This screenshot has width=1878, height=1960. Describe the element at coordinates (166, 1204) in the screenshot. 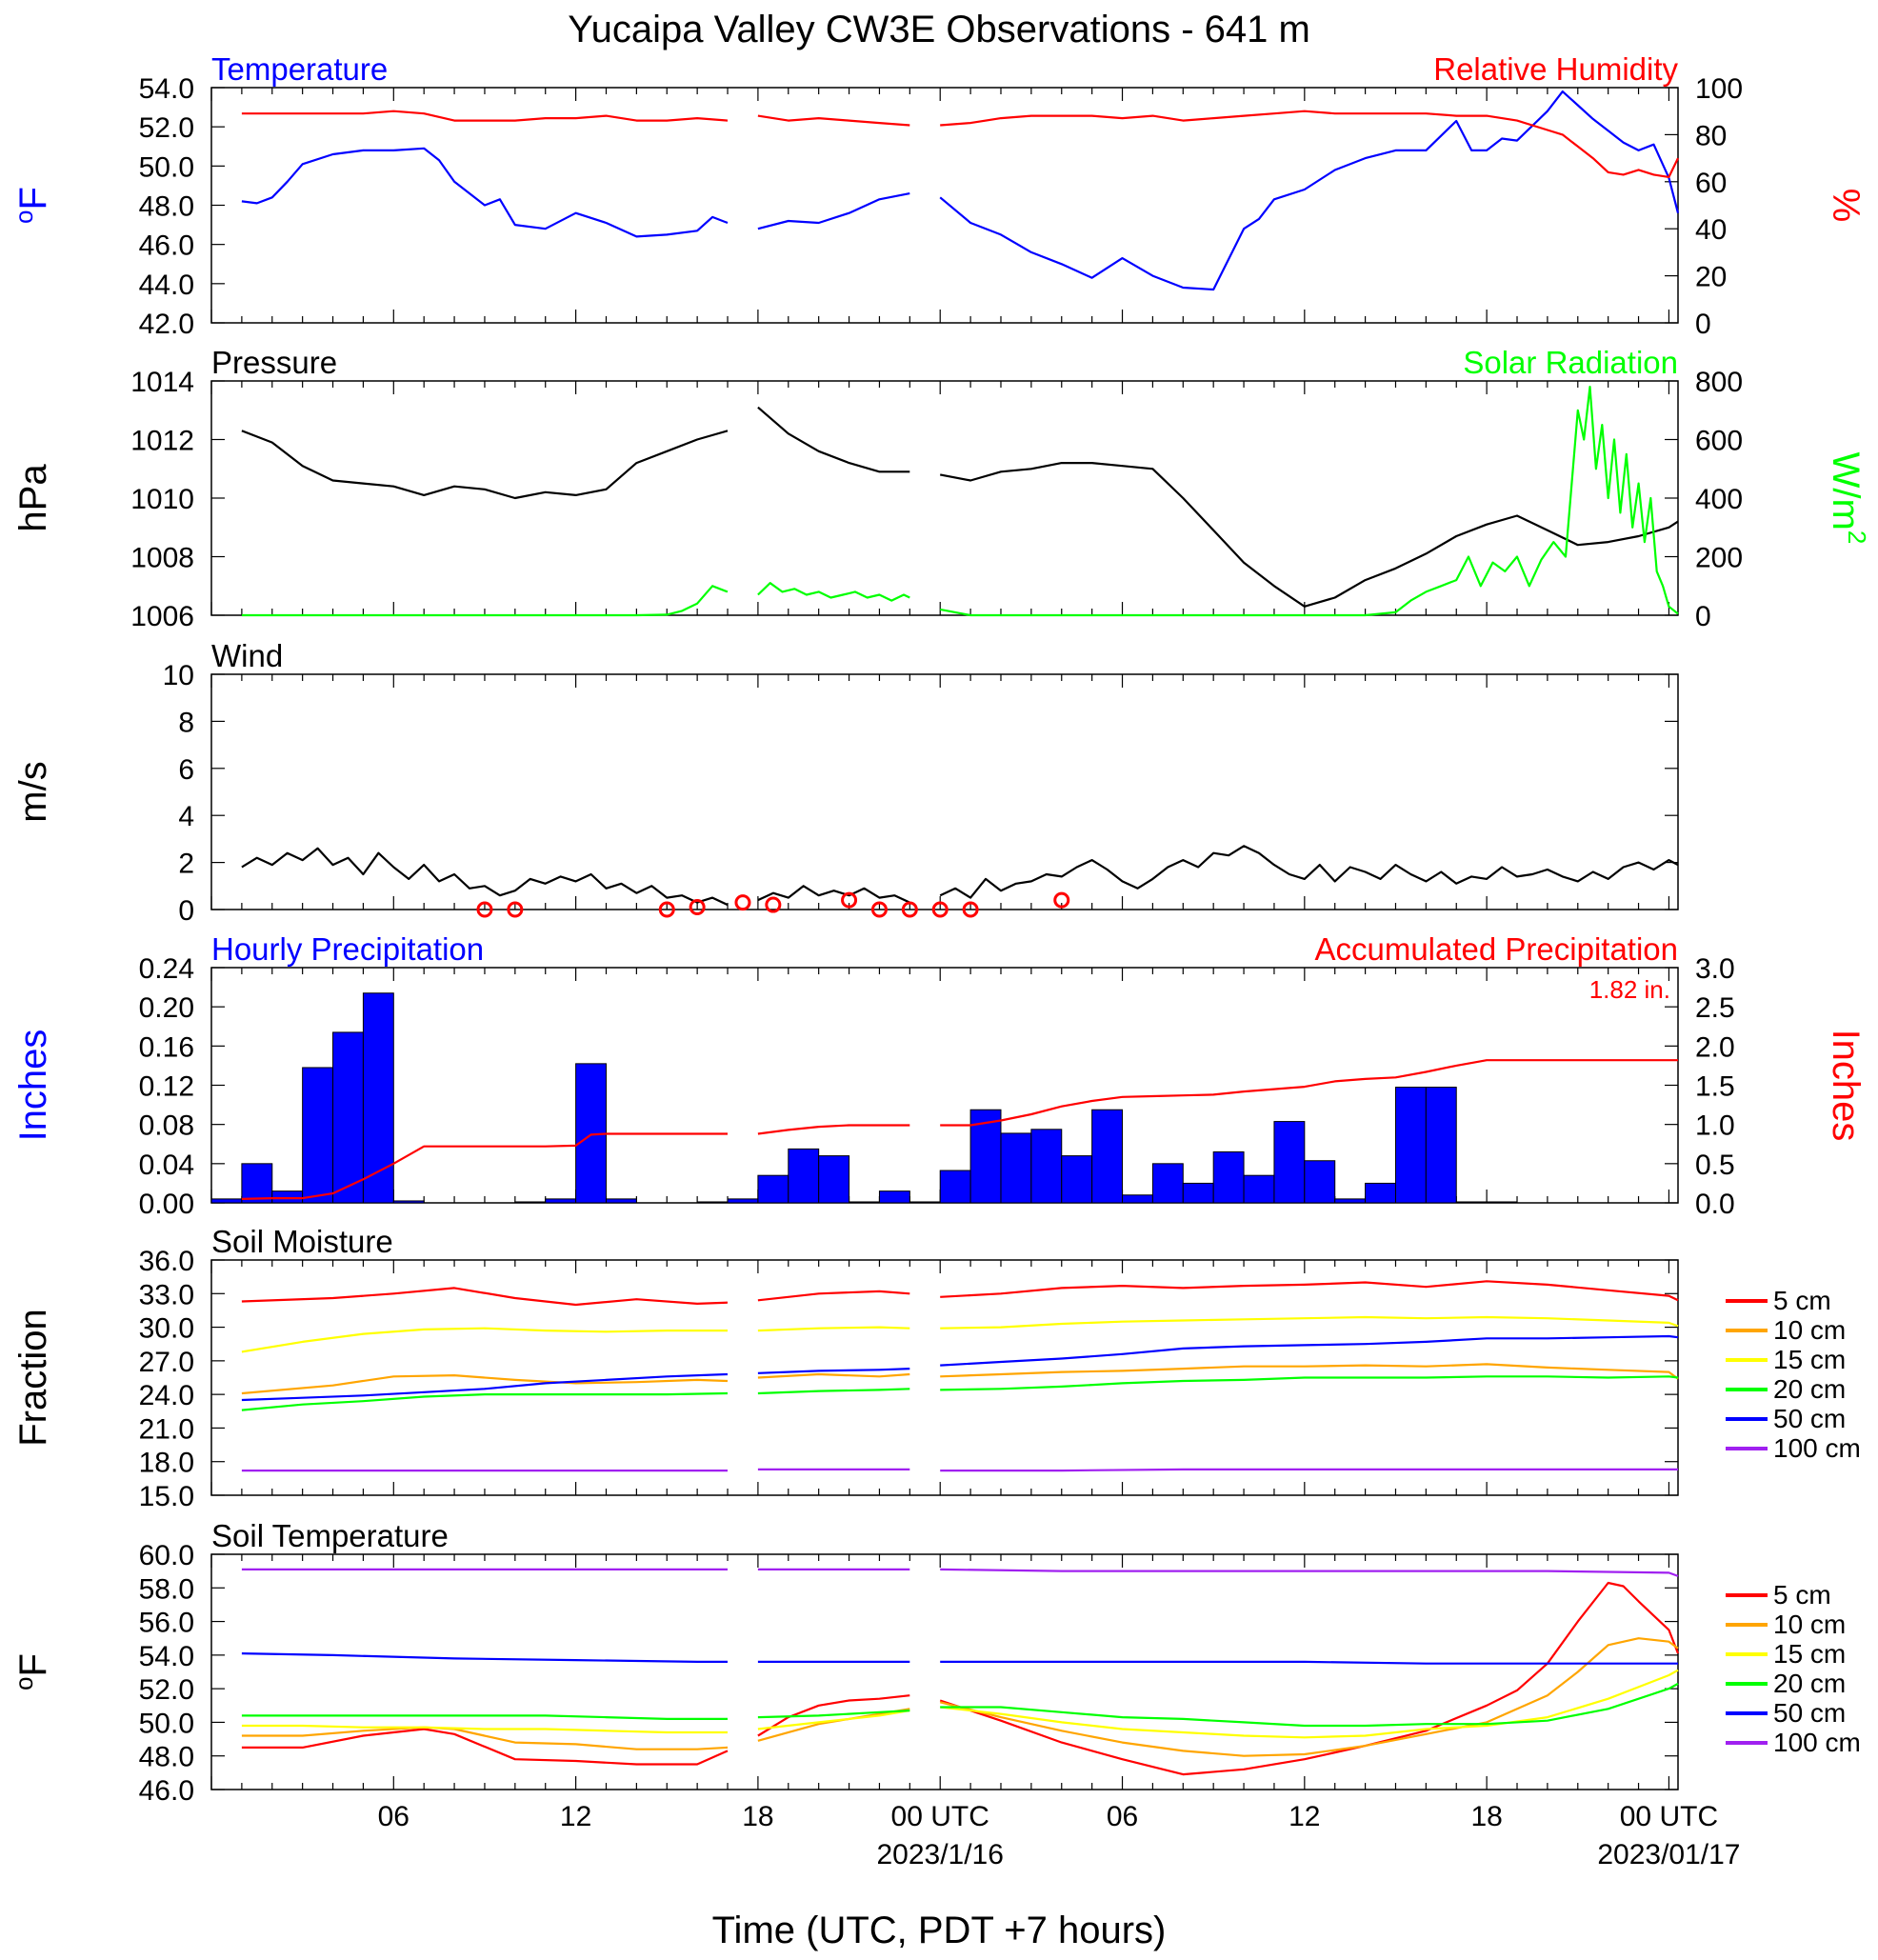

I see `y-tick-label: 0.00` at that location.